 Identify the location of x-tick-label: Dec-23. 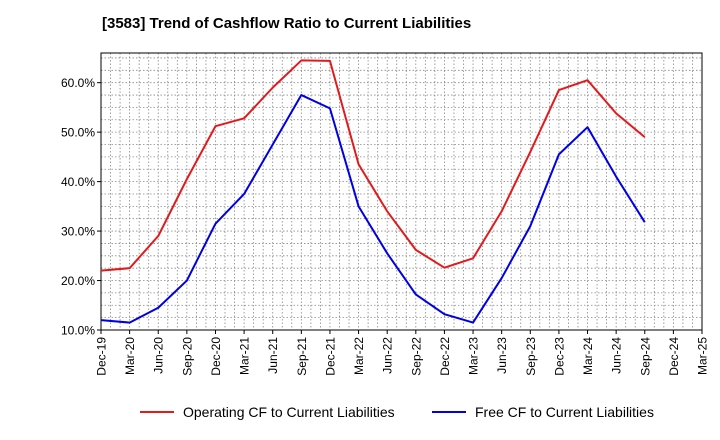
(559, 356).